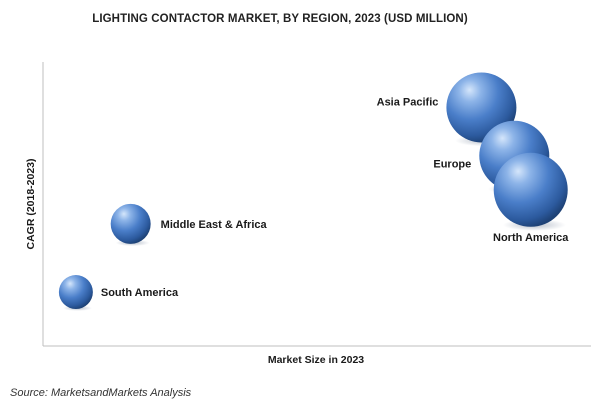 The image size is (600, 412). What do you see at coordinates (316, 360) in the screenshot?
I see `x-axis-label: Market Size in 2023` at bounding box center [316, 360].